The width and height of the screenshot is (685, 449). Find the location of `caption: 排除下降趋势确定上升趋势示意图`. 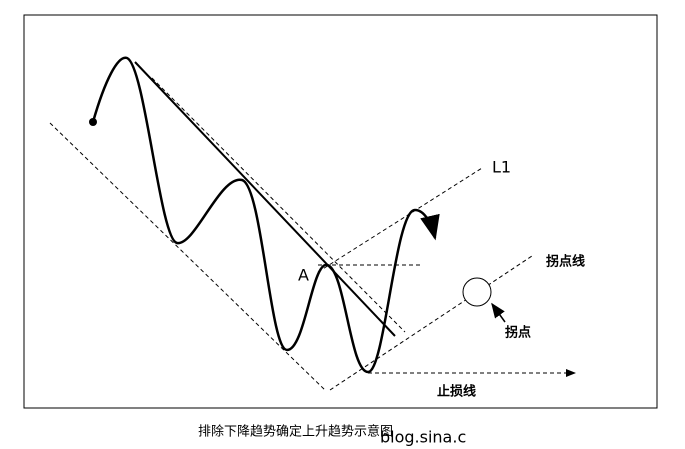

caption: 排除下降趋势确定上升趋势示意图 is located at coordinates (295, 432).